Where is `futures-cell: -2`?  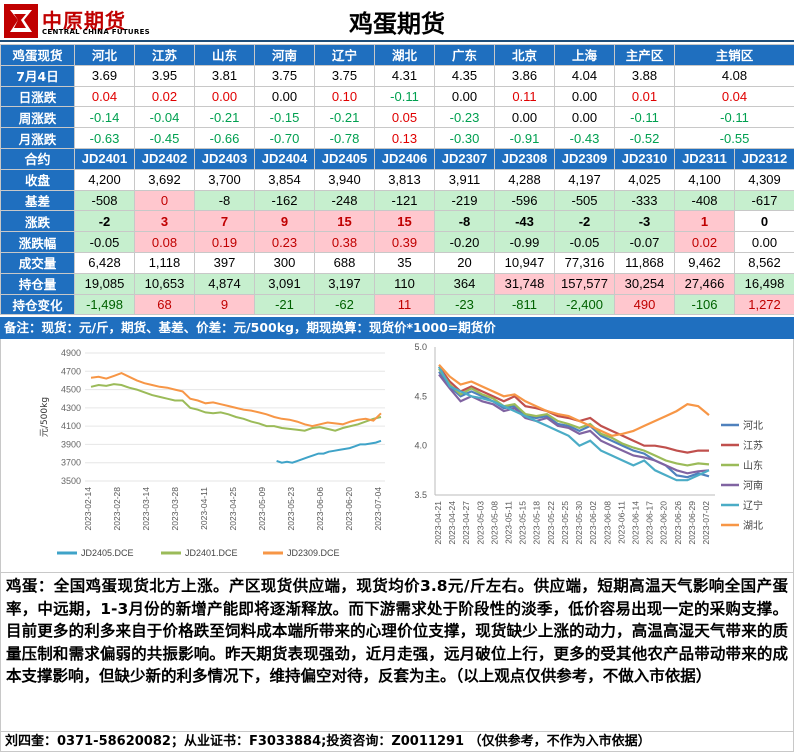 futures-cell: -2 is located at coordinates (584, 221).